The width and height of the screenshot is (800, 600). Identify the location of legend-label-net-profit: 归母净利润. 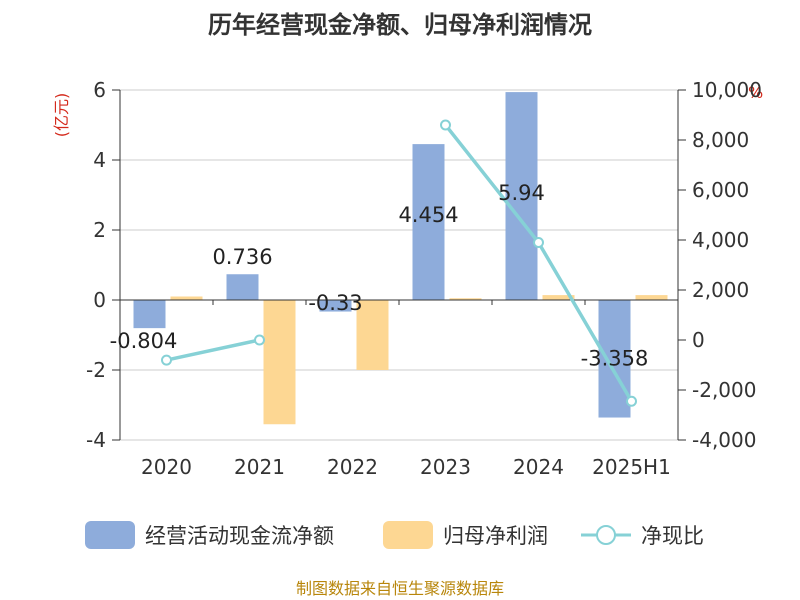
(495, 536).